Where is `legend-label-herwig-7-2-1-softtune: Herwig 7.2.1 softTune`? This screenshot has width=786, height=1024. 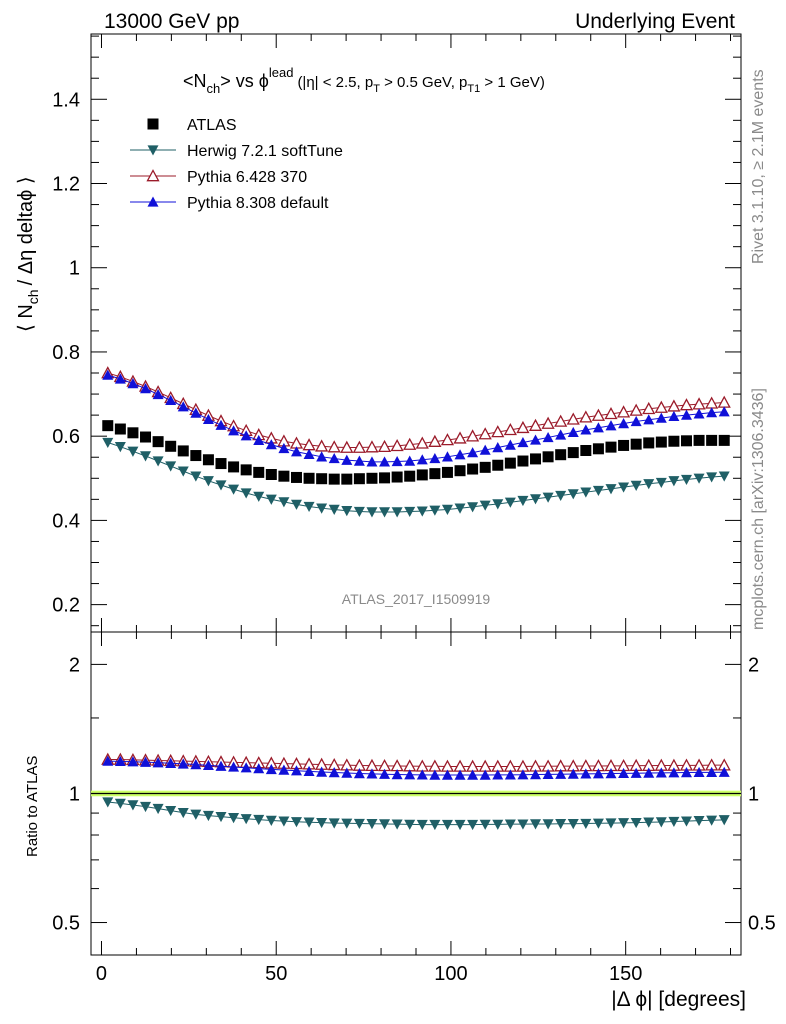 legend-label-herwig-7-2-1-softtune: Herwig 7.2.1 softTune is located at coordinates (265, 151).